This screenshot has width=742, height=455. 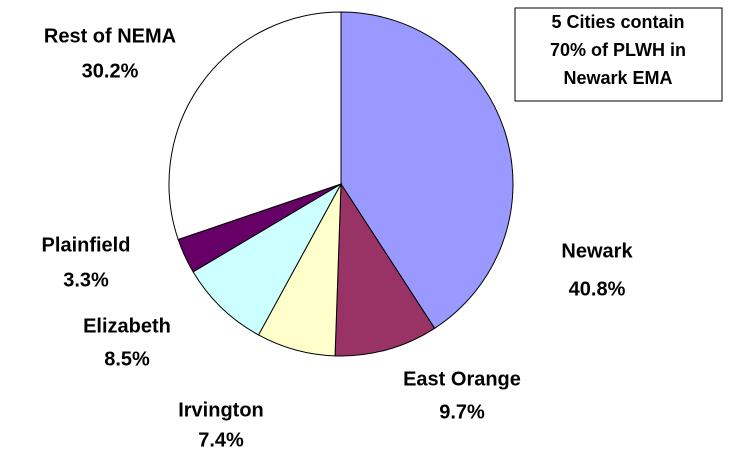 What do you see at coordinates (221, 440) in the screenshot?
I see `slice-value-label: 7.4%` at bounding box center [221, 440].